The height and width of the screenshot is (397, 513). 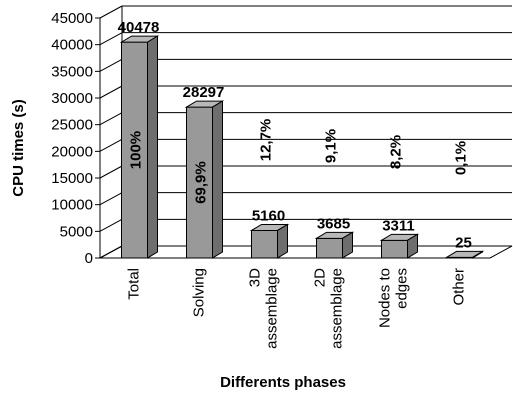 I want to click on category-label: 2Dassemblage, so click(x=329, y=308).